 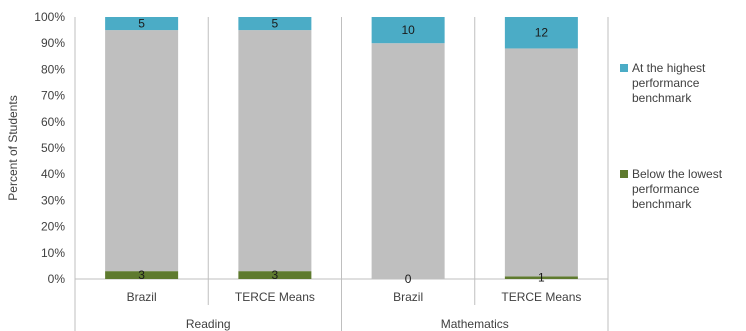 I want to click on x-group-label: Mathematics, so click(x=475, y=324).